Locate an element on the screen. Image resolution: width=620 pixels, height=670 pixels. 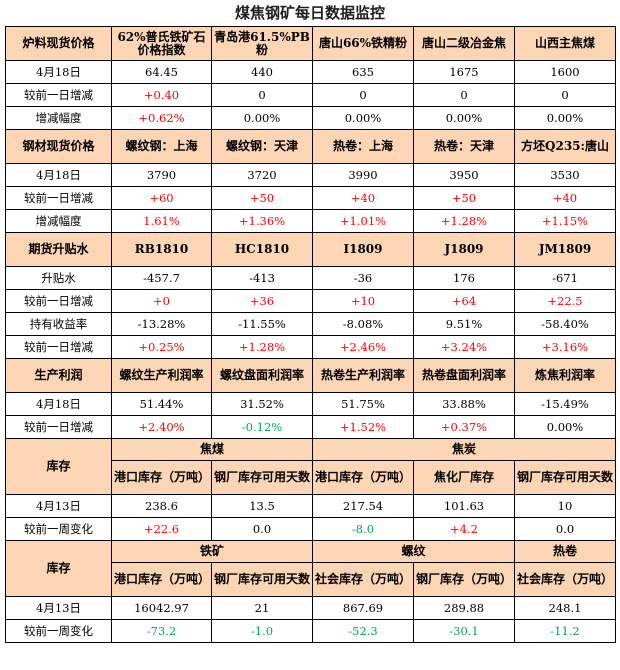
inventory-subheader-row: 港口库存（万吨） 钢厂库存可用天数 港口库存（万吨） 焦化厂库存 钢厂库存可用天数 is located at coordinates (311, 477).